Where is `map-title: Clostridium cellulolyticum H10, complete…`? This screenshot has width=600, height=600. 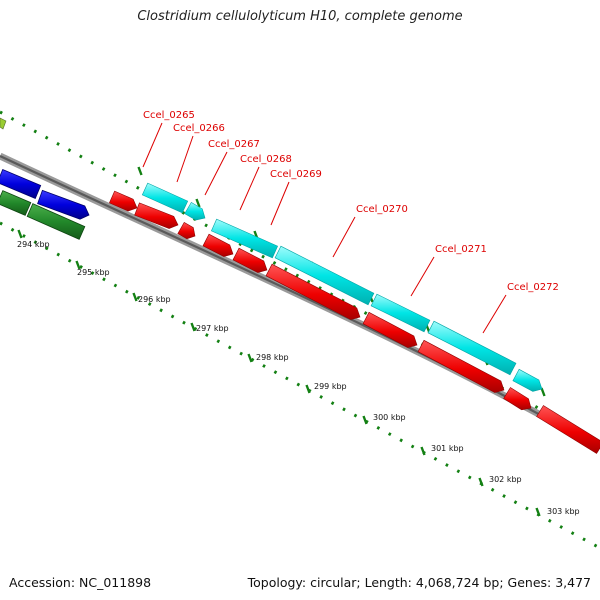
map-title: Clostridium cellulolyticum H10, complete… is located at coordinates (300, 16).